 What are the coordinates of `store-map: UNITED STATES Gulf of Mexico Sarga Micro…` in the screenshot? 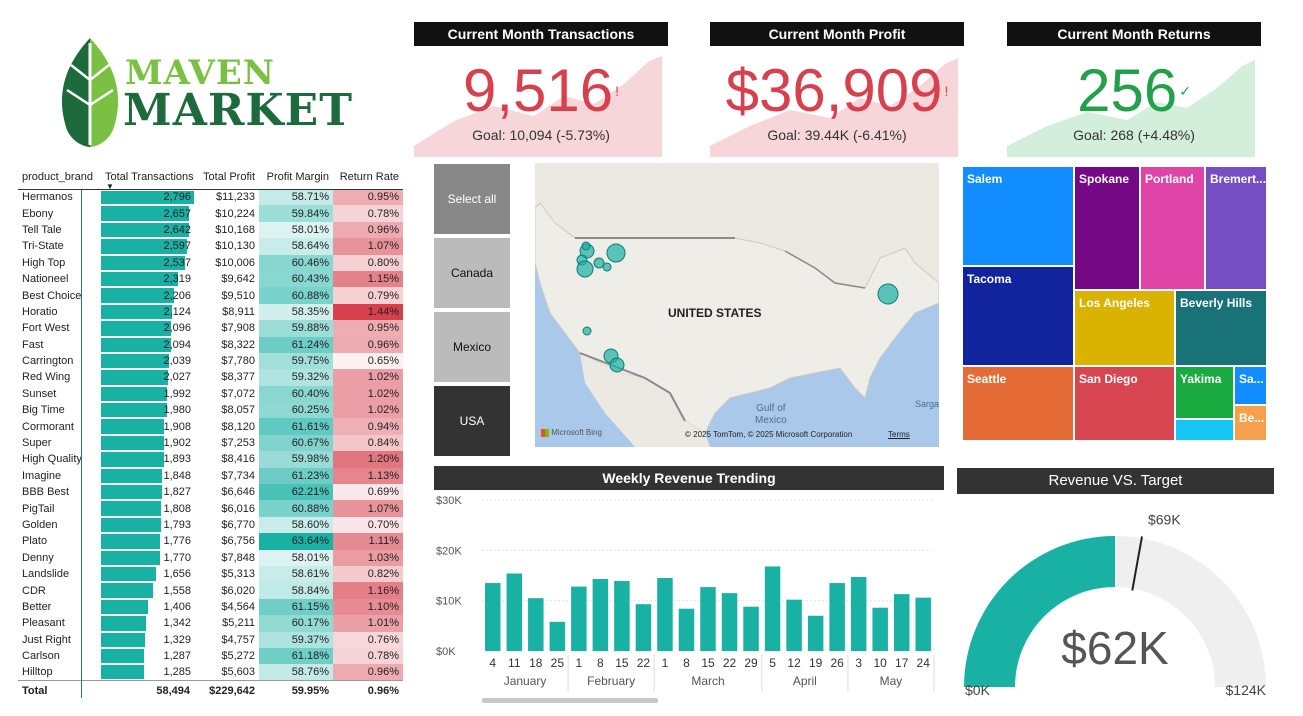 It's located at (737, 305).